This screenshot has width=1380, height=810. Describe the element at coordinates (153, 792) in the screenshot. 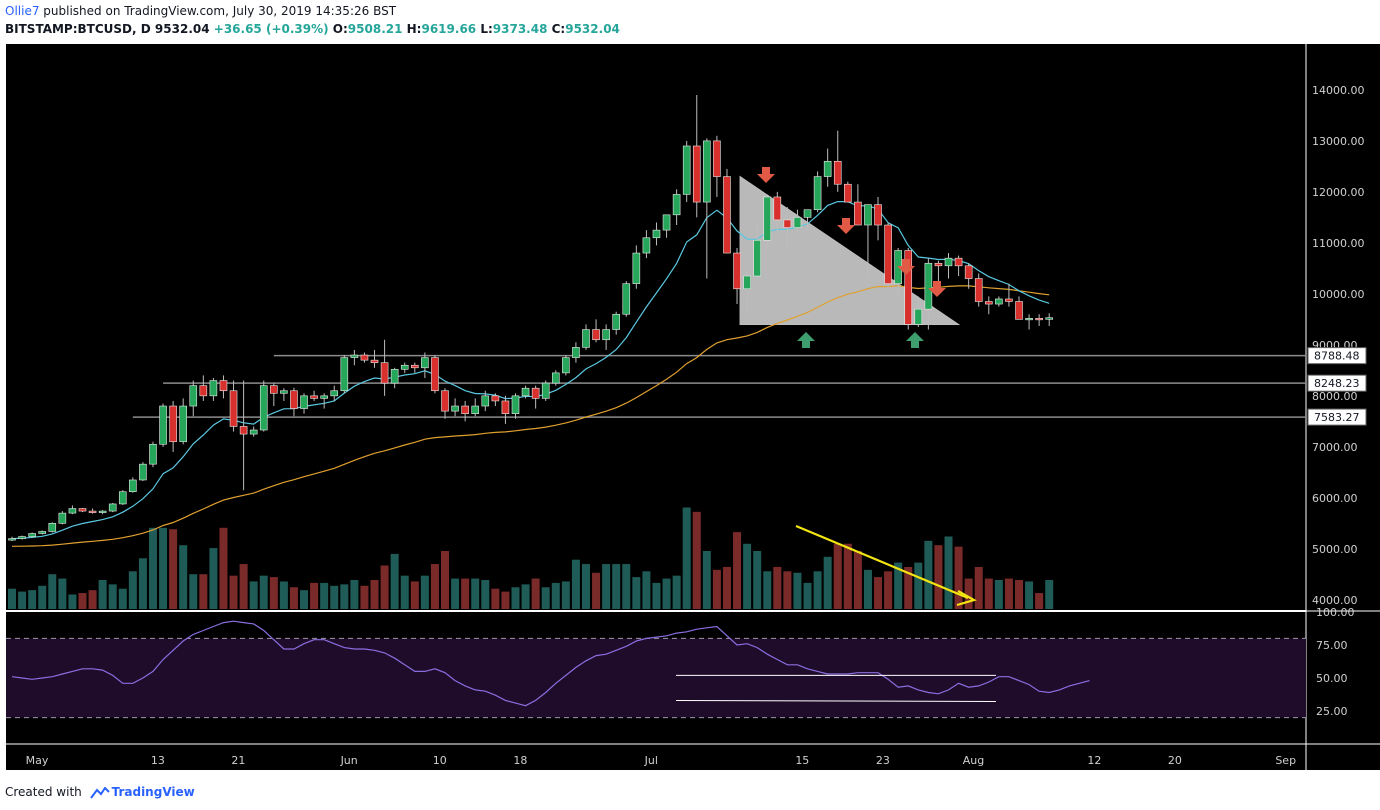

I see `tradingview-brand: TradingView` at that location.